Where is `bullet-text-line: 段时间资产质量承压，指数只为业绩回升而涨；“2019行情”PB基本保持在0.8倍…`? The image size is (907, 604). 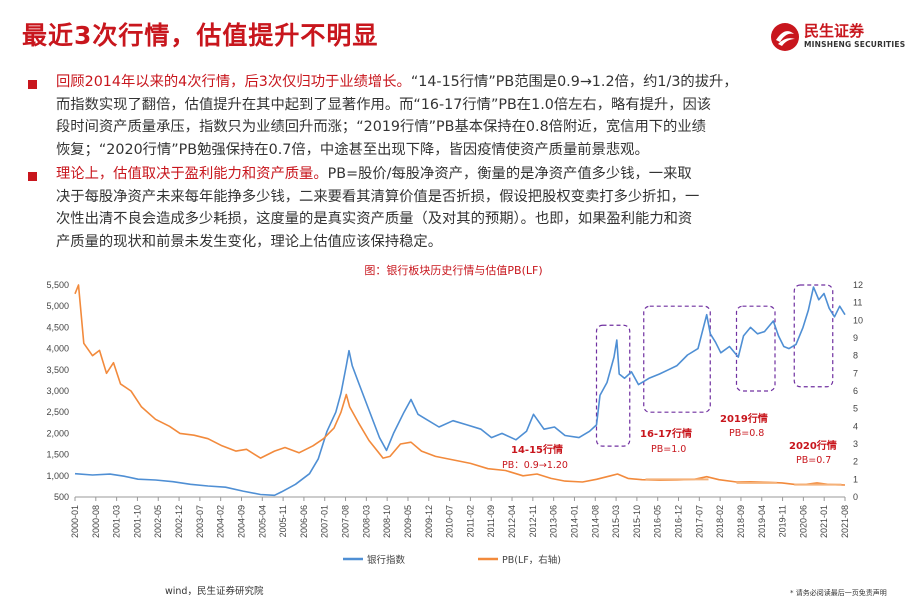
bullet-text-line: 段时间资产质量承压，指数只为业绩回升而涨；“2019行情”PB基本保持在0.8倍… is located at coordinates (381, 127).